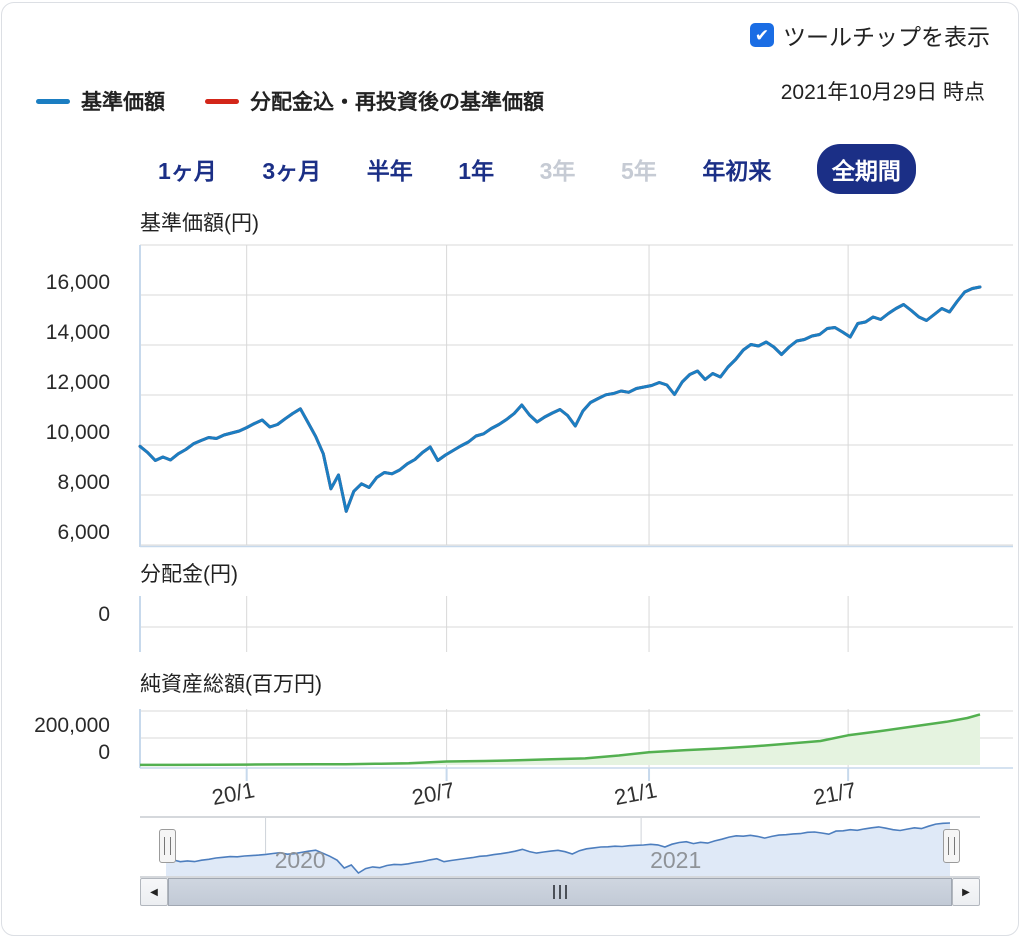 Image resolution: width=1024 pixels, height=943 pixels. Describe the element at coordinates (83, 482) in the screenshot. I see `y-axis-label: 8,000` at that location.